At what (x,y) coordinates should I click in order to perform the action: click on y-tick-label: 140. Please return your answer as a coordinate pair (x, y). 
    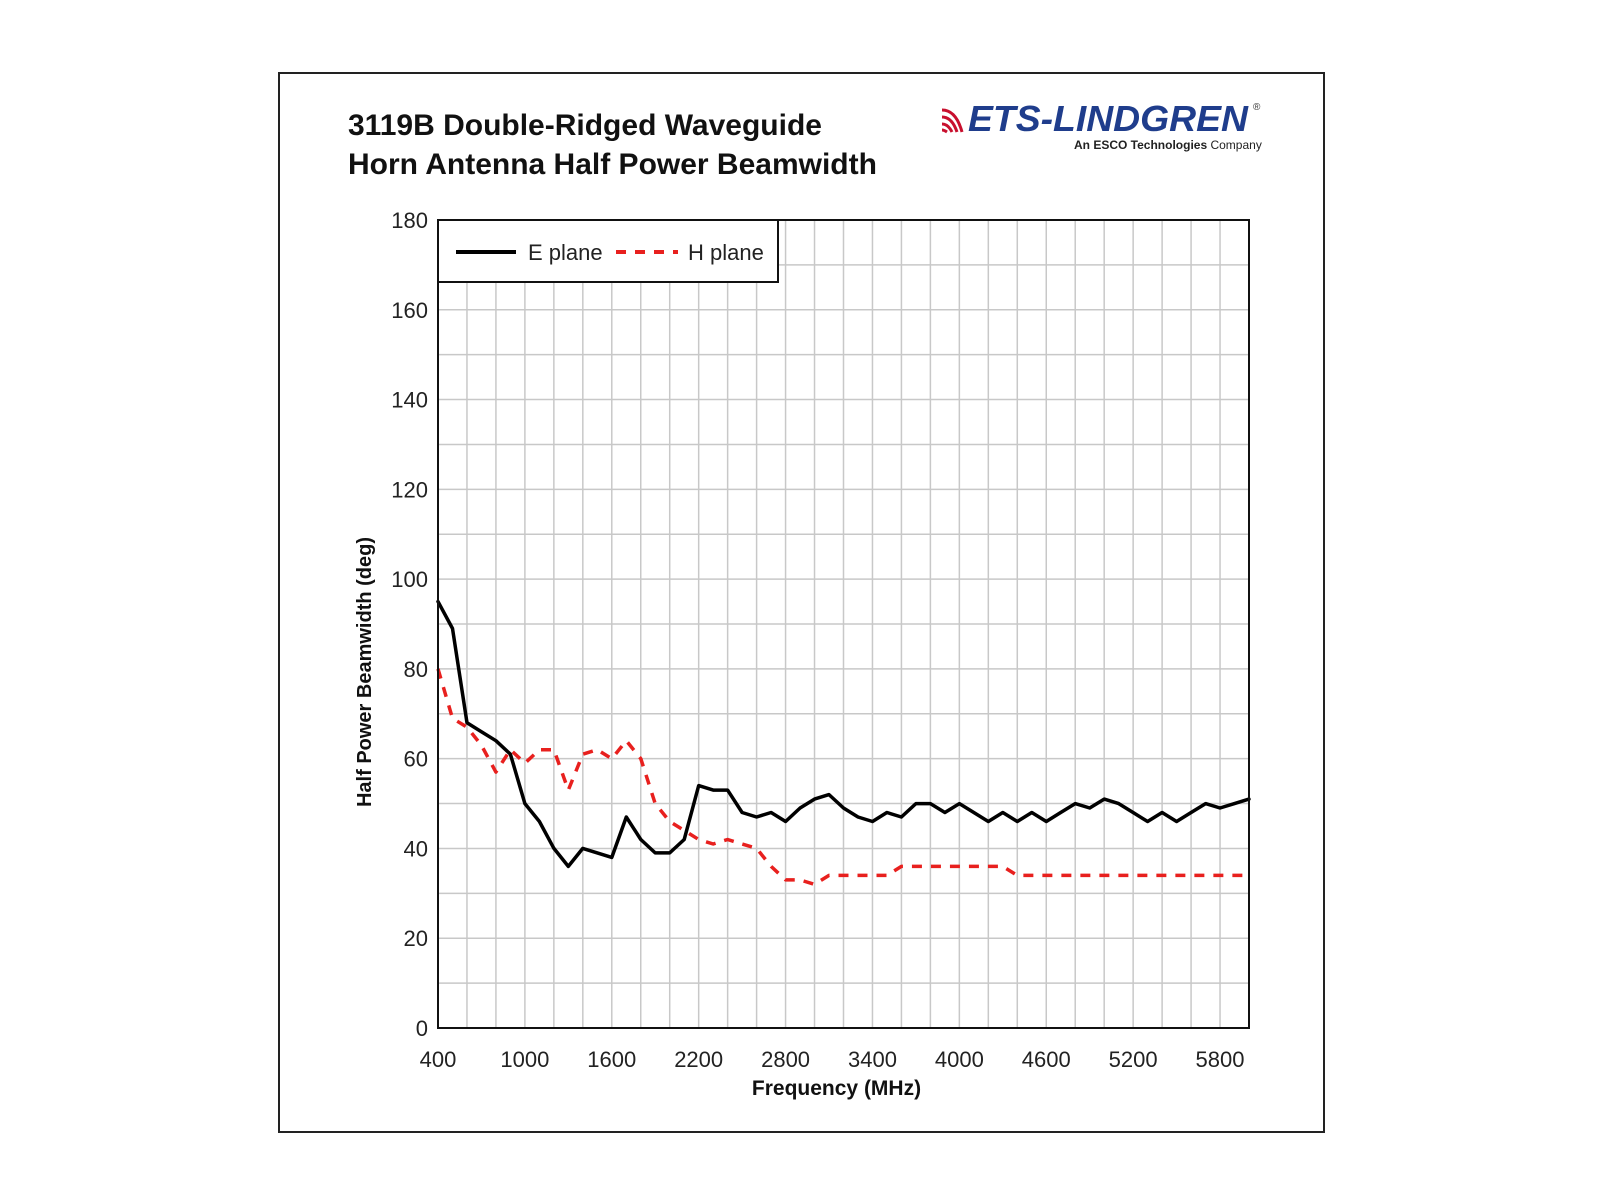
    Looking at the image, I should click on (409, 400).